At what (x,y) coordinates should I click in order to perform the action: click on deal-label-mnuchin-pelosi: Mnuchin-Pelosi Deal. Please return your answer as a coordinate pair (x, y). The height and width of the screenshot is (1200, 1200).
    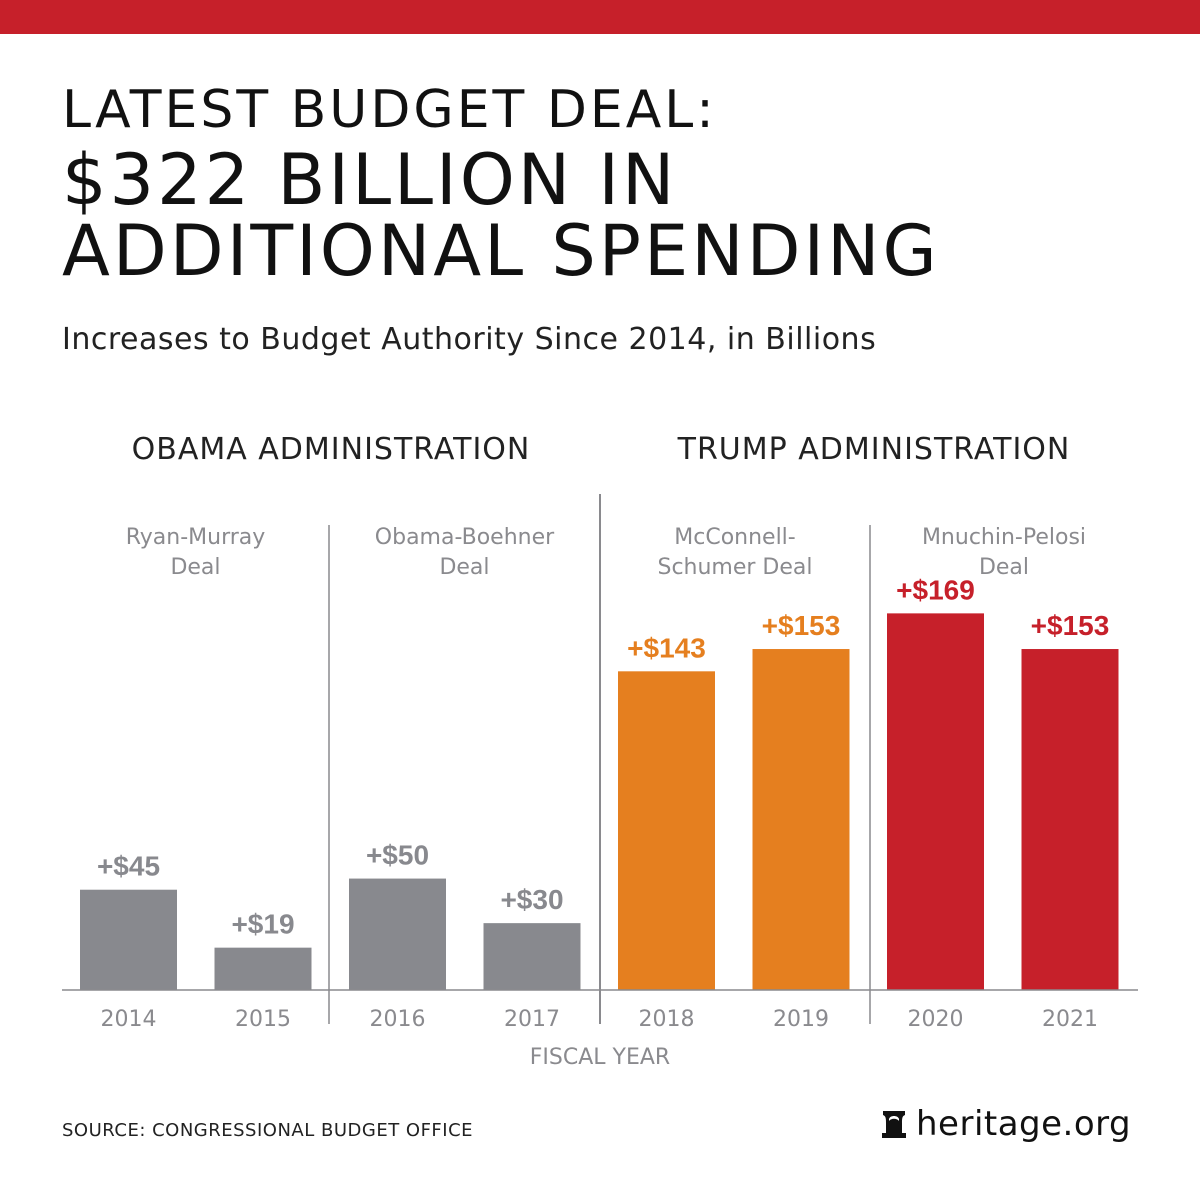
    Looking at the image, I should click on (1004, 552).